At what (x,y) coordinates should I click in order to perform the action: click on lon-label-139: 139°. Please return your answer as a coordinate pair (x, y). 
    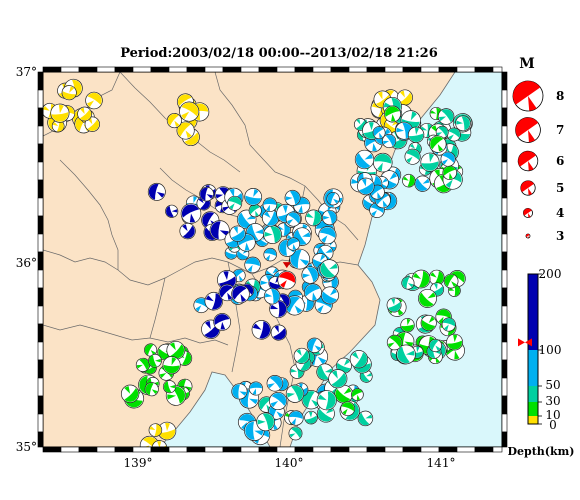
    Looking at the image, I should click on (138, 463).